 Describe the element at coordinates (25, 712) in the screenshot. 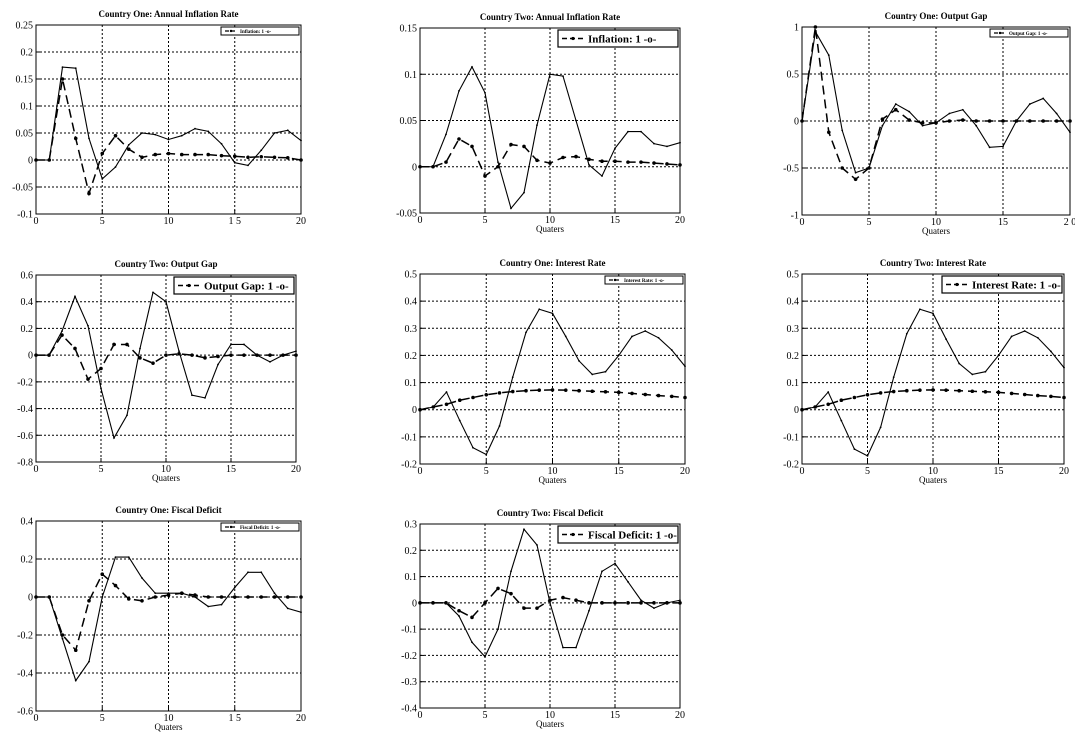

I see `y-tick-label: -0.6` at that location.